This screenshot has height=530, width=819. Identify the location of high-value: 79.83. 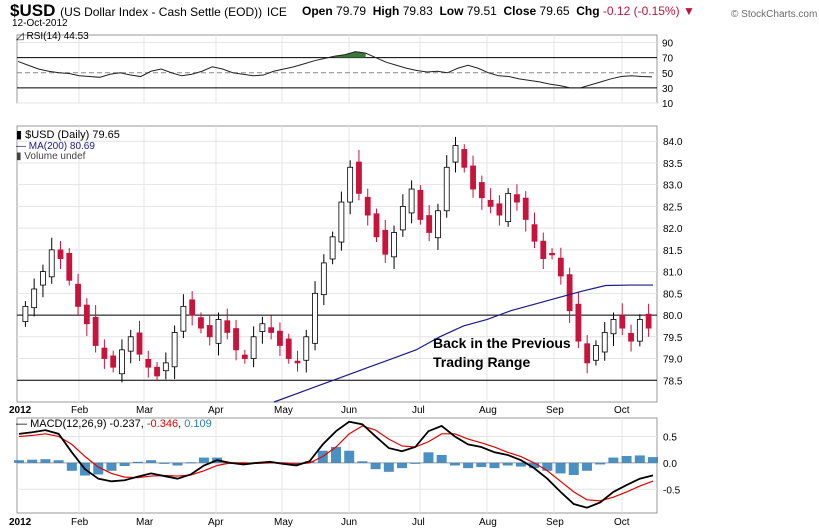
(417, 11).